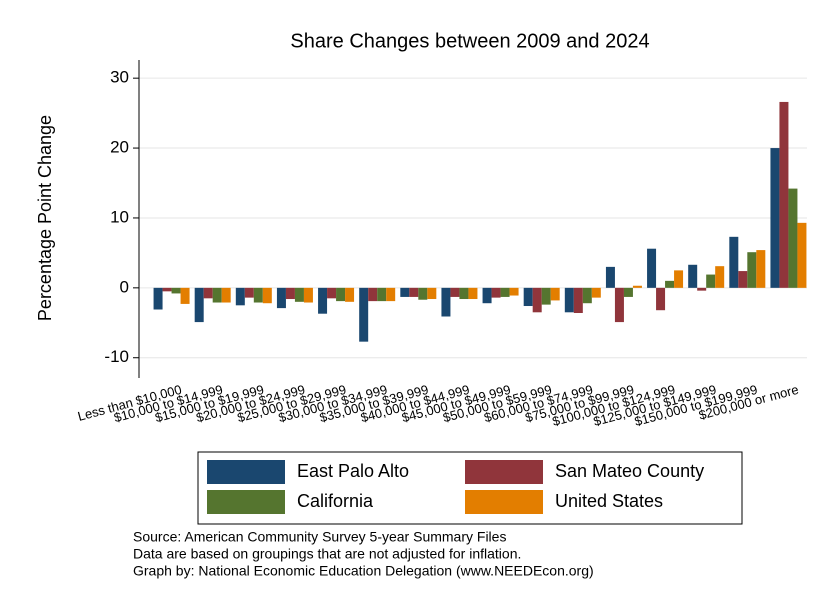 Image resolution: width=821 pixels, height=600 pixels. Describe the element at coordinates (629, 471) in the screenshot. I see `legend-label: San Mateo County` at that location.